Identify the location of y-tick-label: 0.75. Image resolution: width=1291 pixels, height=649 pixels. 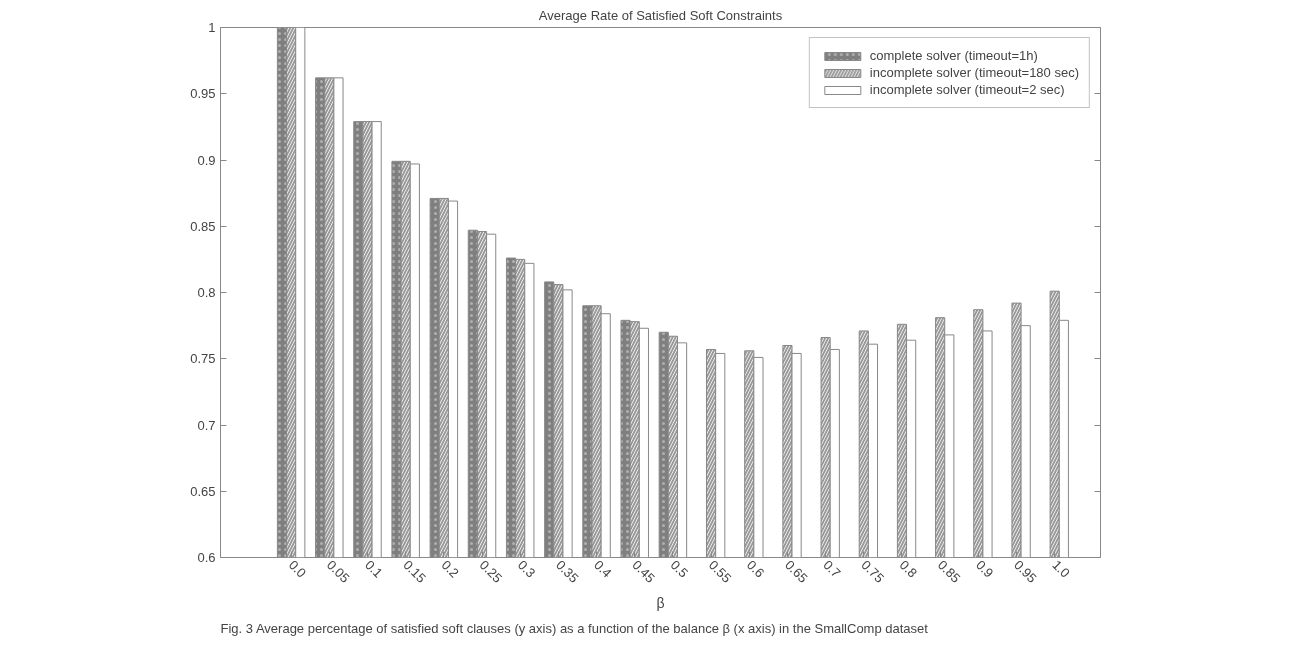
(203, 359).